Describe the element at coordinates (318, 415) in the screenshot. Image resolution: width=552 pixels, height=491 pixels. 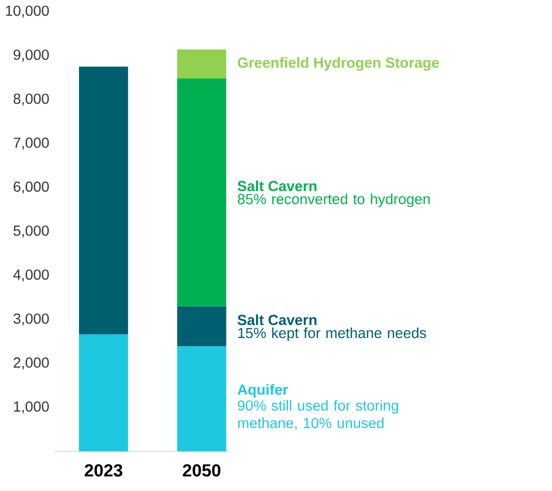
I see `text: 90% still used for storing methane, 10% unused` at that location.